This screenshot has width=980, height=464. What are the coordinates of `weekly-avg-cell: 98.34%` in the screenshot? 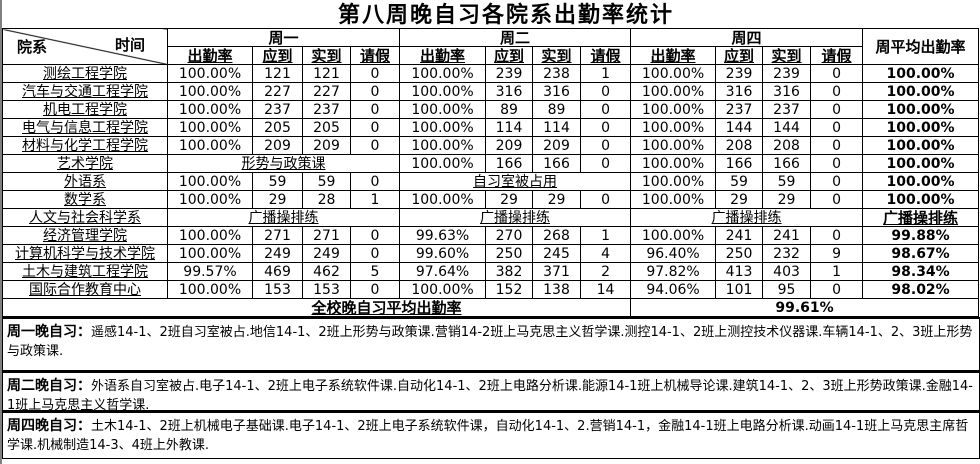 It's located at (921, 271).